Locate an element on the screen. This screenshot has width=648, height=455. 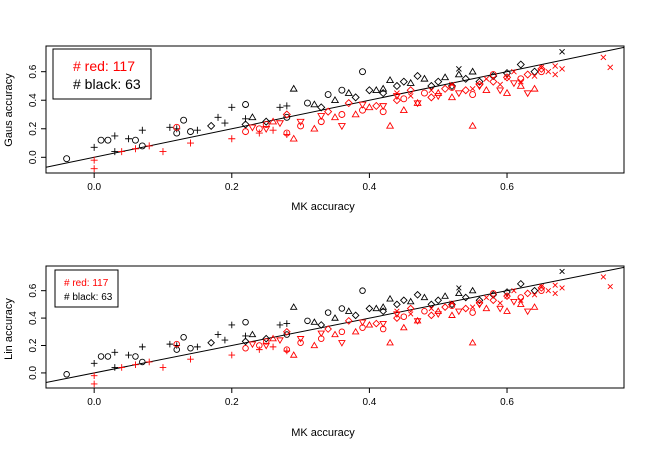
y-tick-label: 0.0 is located at coordinates (33, 373).